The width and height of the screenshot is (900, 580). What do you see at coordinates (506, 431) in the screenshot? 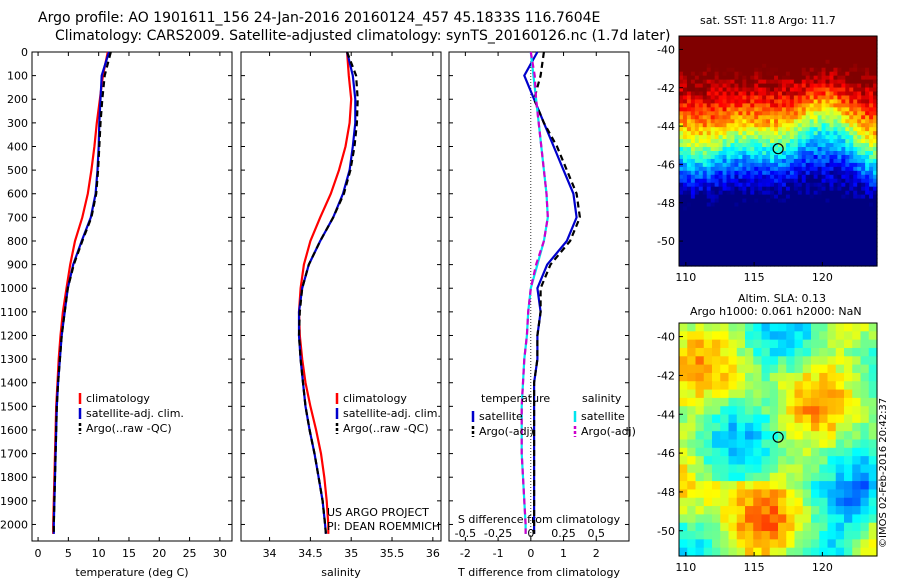
I see `legend-label-temperature: Argo(-adj)` at bounding box center [506, 431].